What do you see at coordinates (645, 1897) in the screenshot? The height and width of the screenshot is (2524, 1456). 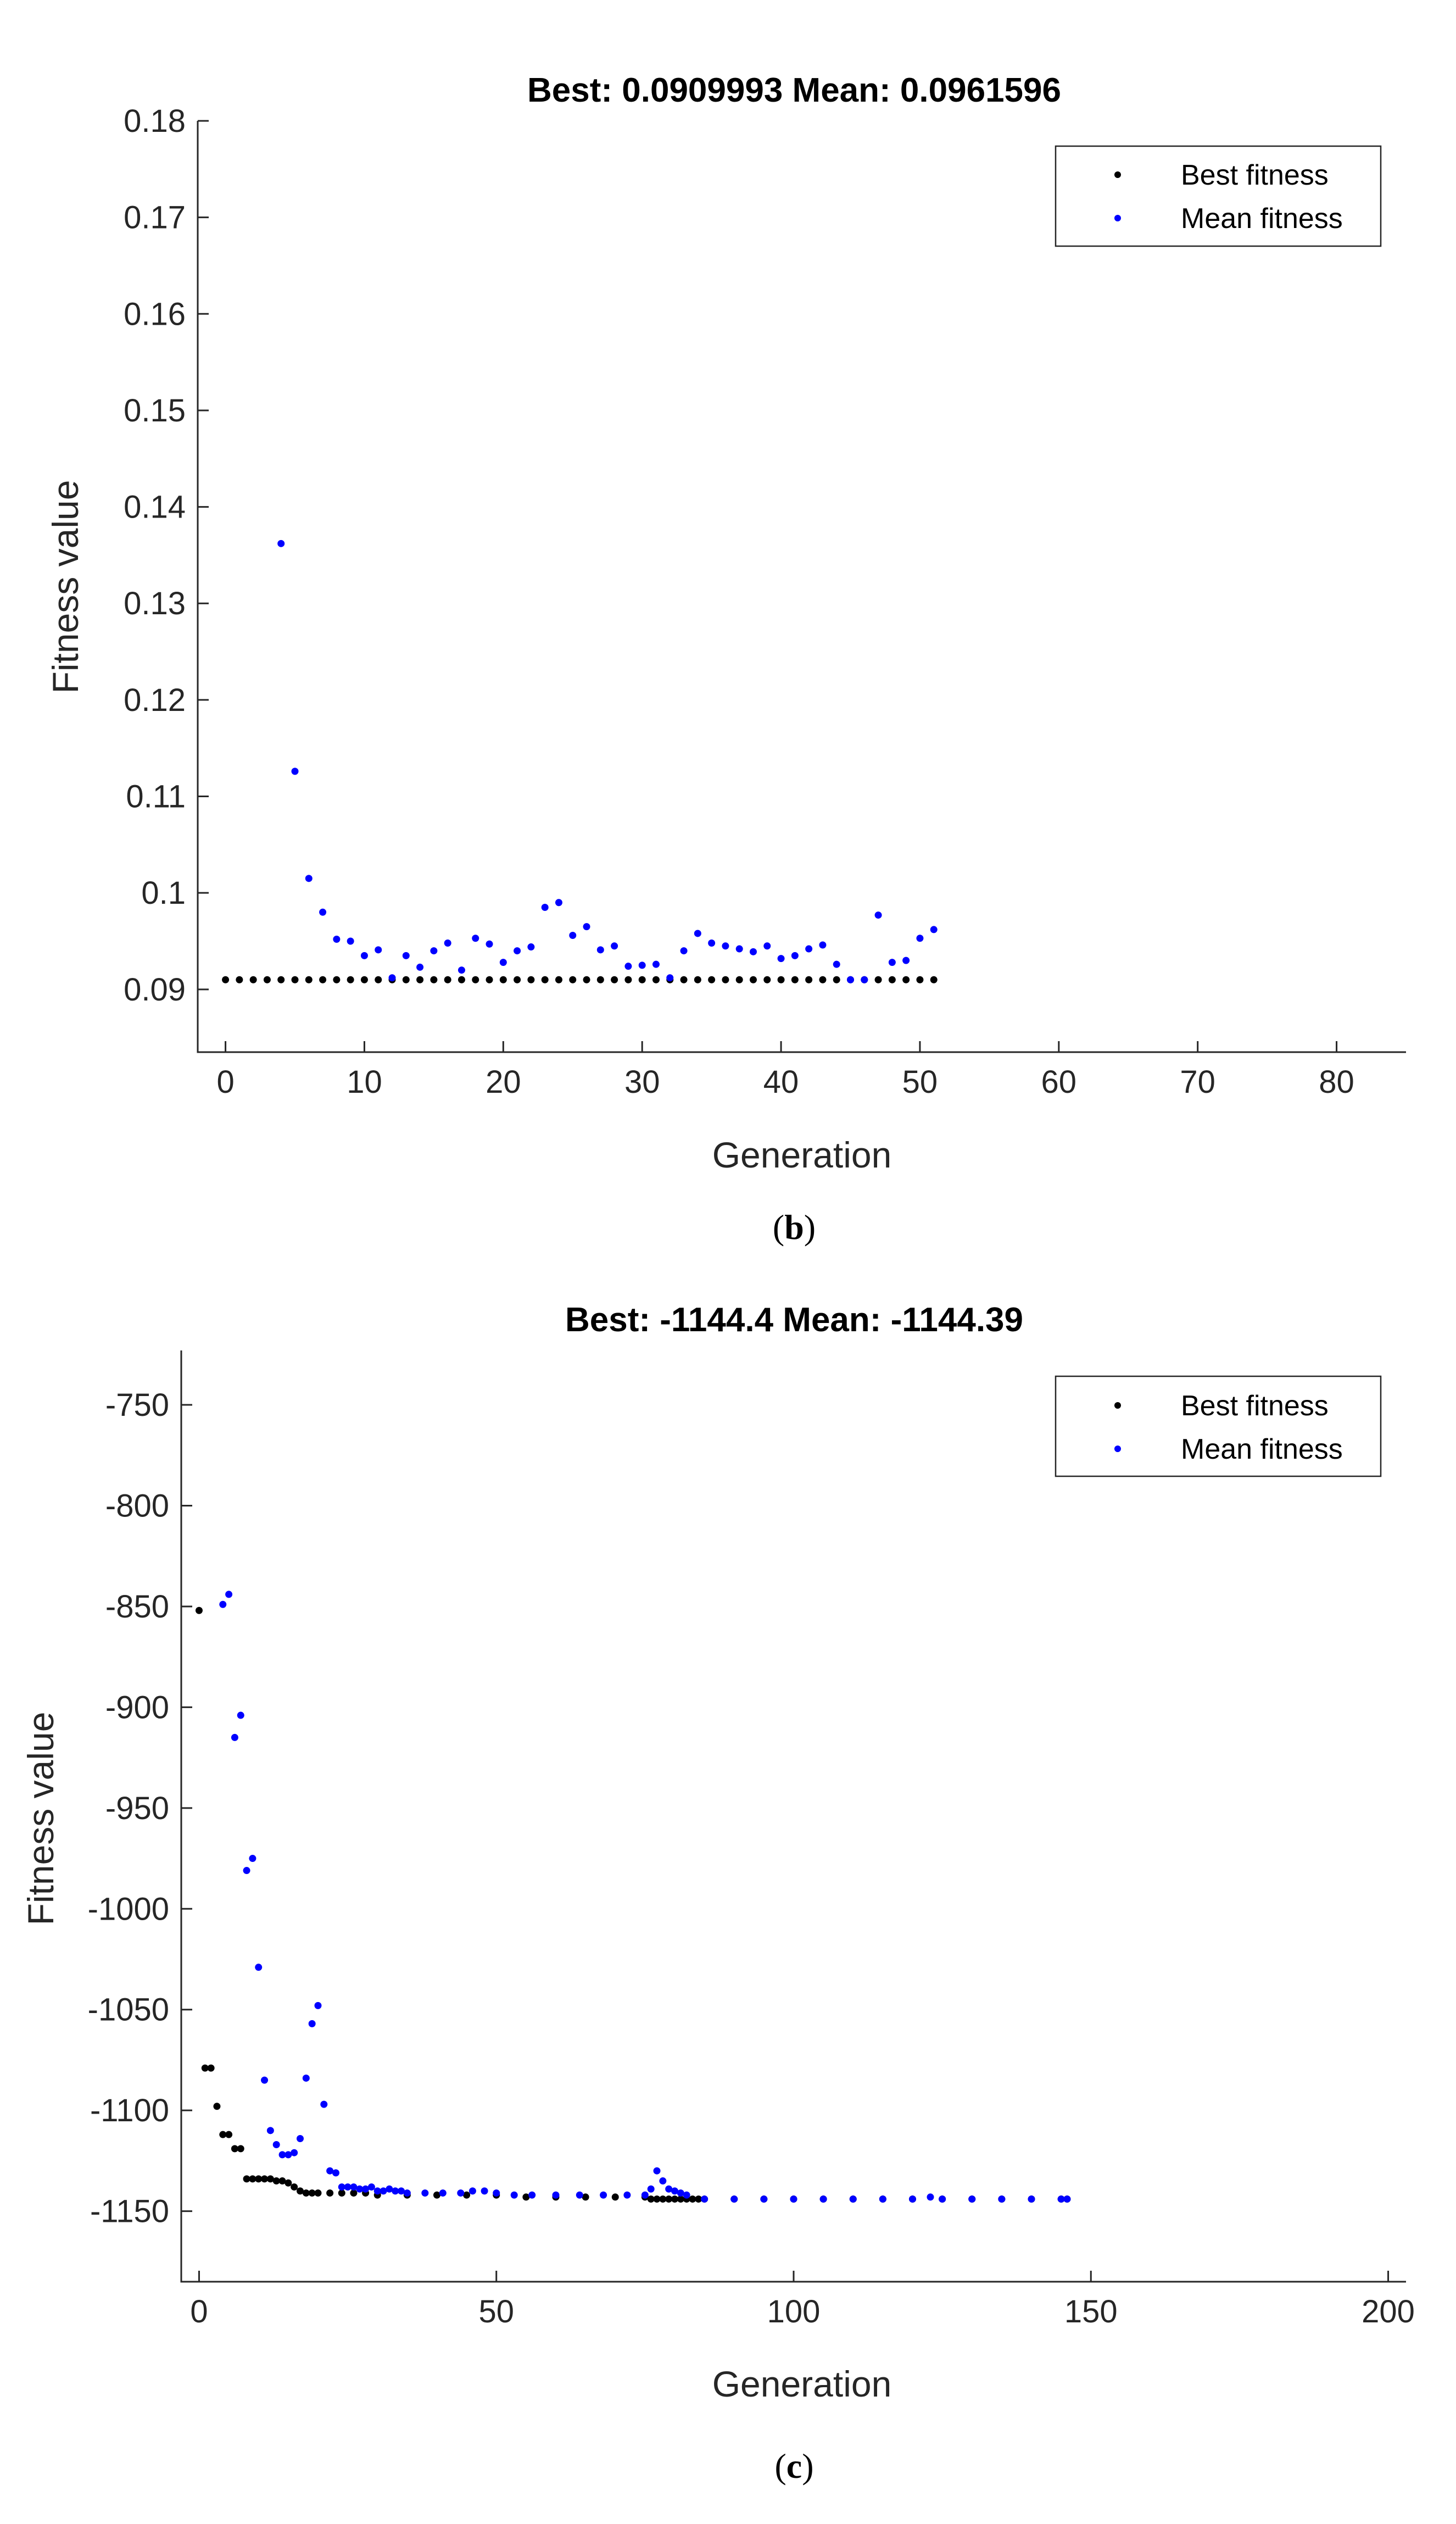 I see `chart-c-series-mean` at bounding box center [645, 1897].